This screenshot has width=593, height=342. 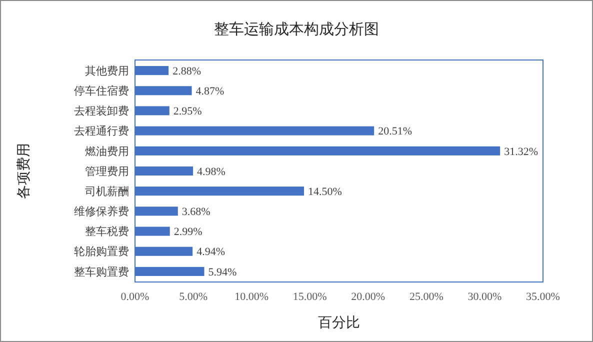 What do you see at coordinates (222, 272) in the screenshot?
I see `data-label: 5.94%` at bounding box center [222, 272].